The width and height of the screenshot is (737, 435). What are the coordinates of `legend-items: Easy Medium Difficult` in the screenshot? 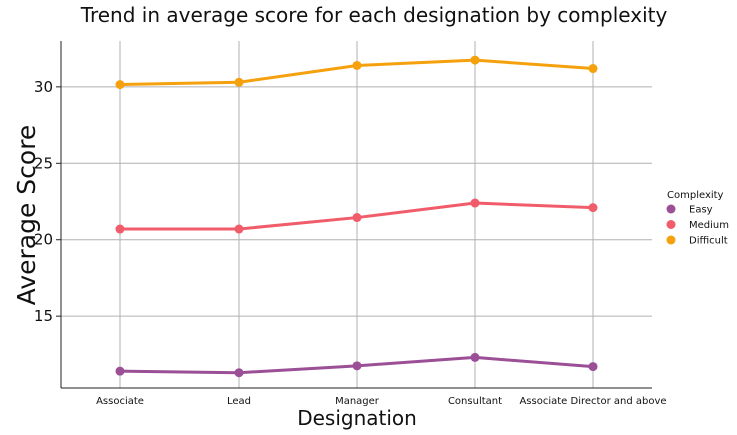 It's located at (697, 225).